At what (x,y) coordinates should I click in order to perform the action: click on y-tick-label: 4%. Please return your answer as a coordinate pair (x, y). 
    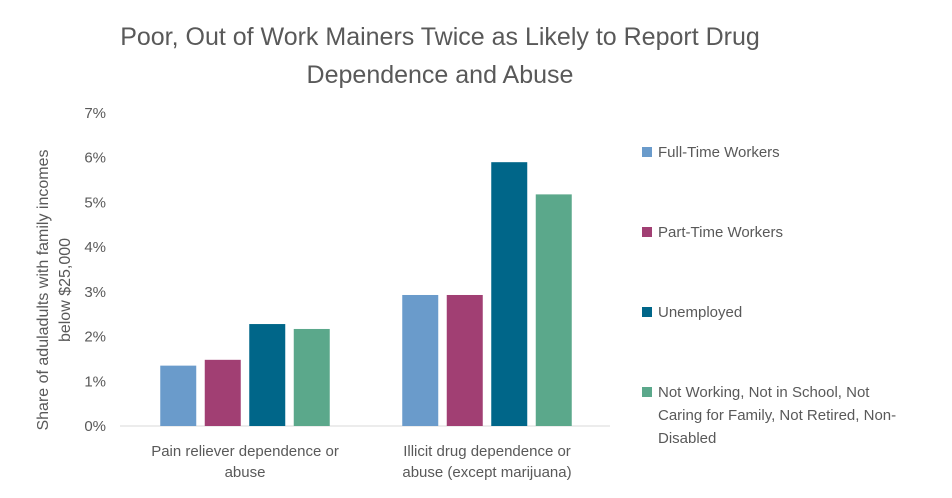
    Looking at the image, I should click on (95, 247).